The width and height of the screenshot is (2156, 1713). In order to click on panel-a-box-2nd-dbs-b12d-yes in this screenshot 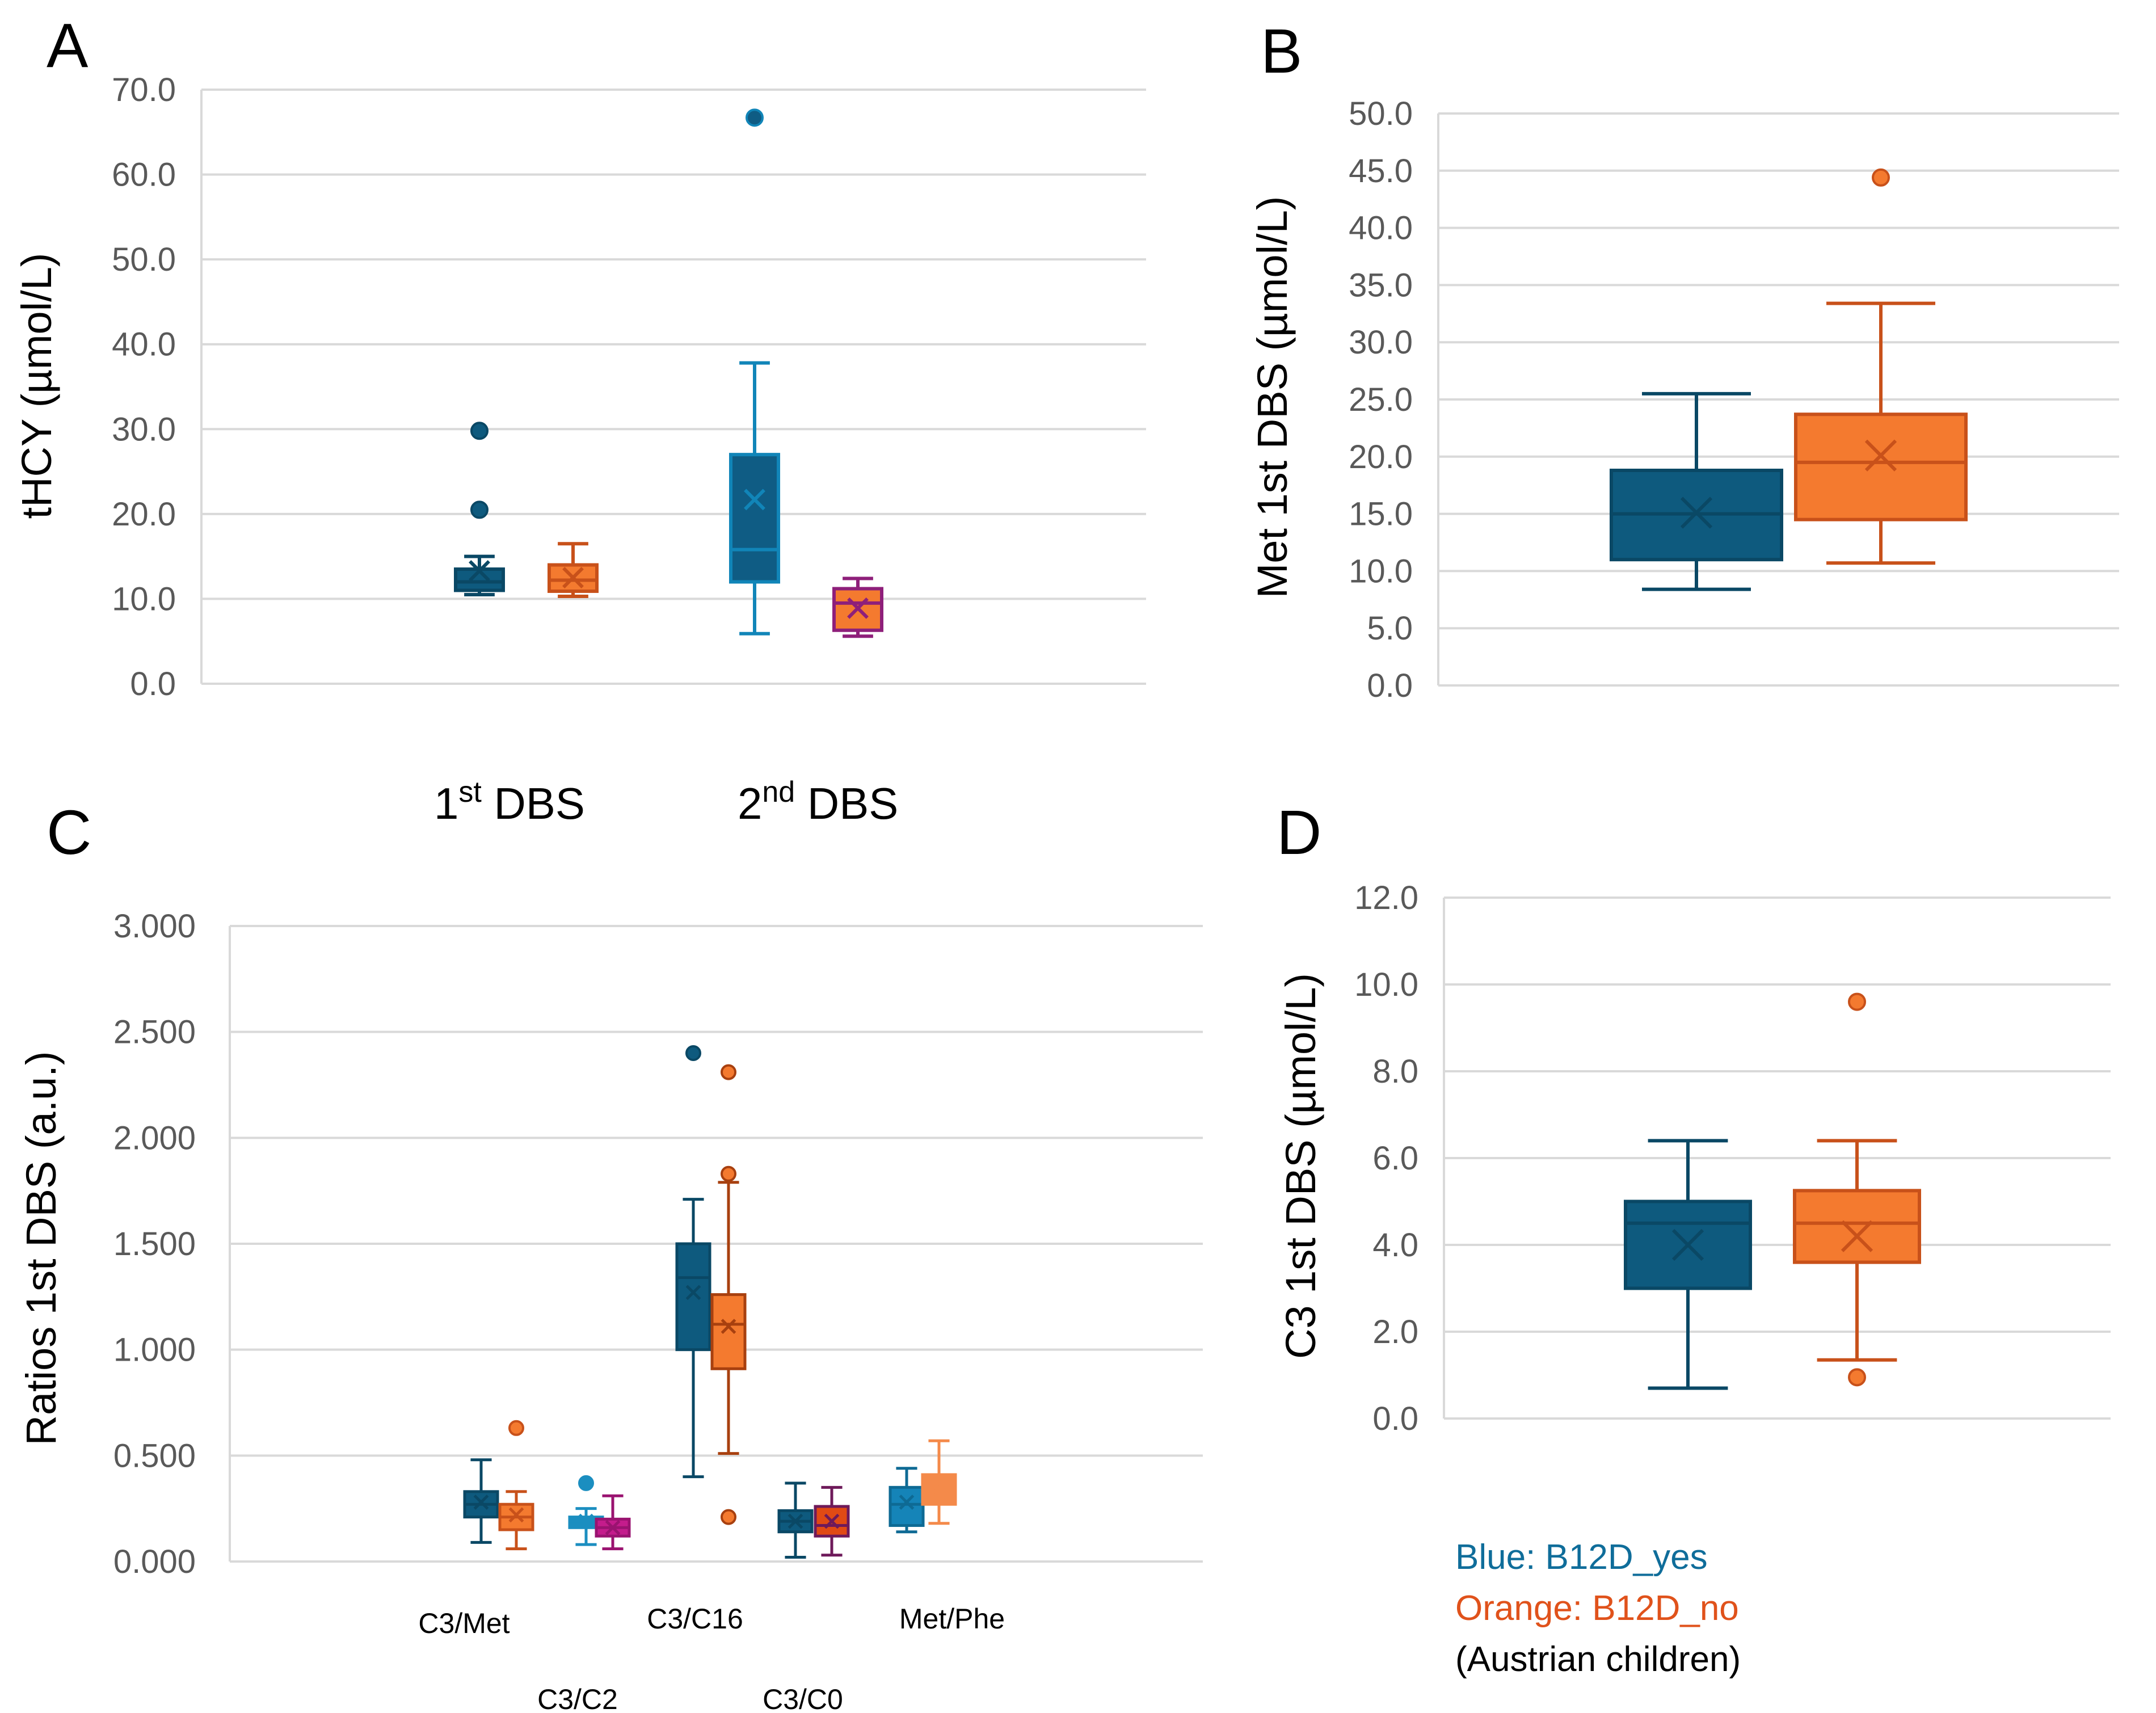, I will do `click(755, 371)`.